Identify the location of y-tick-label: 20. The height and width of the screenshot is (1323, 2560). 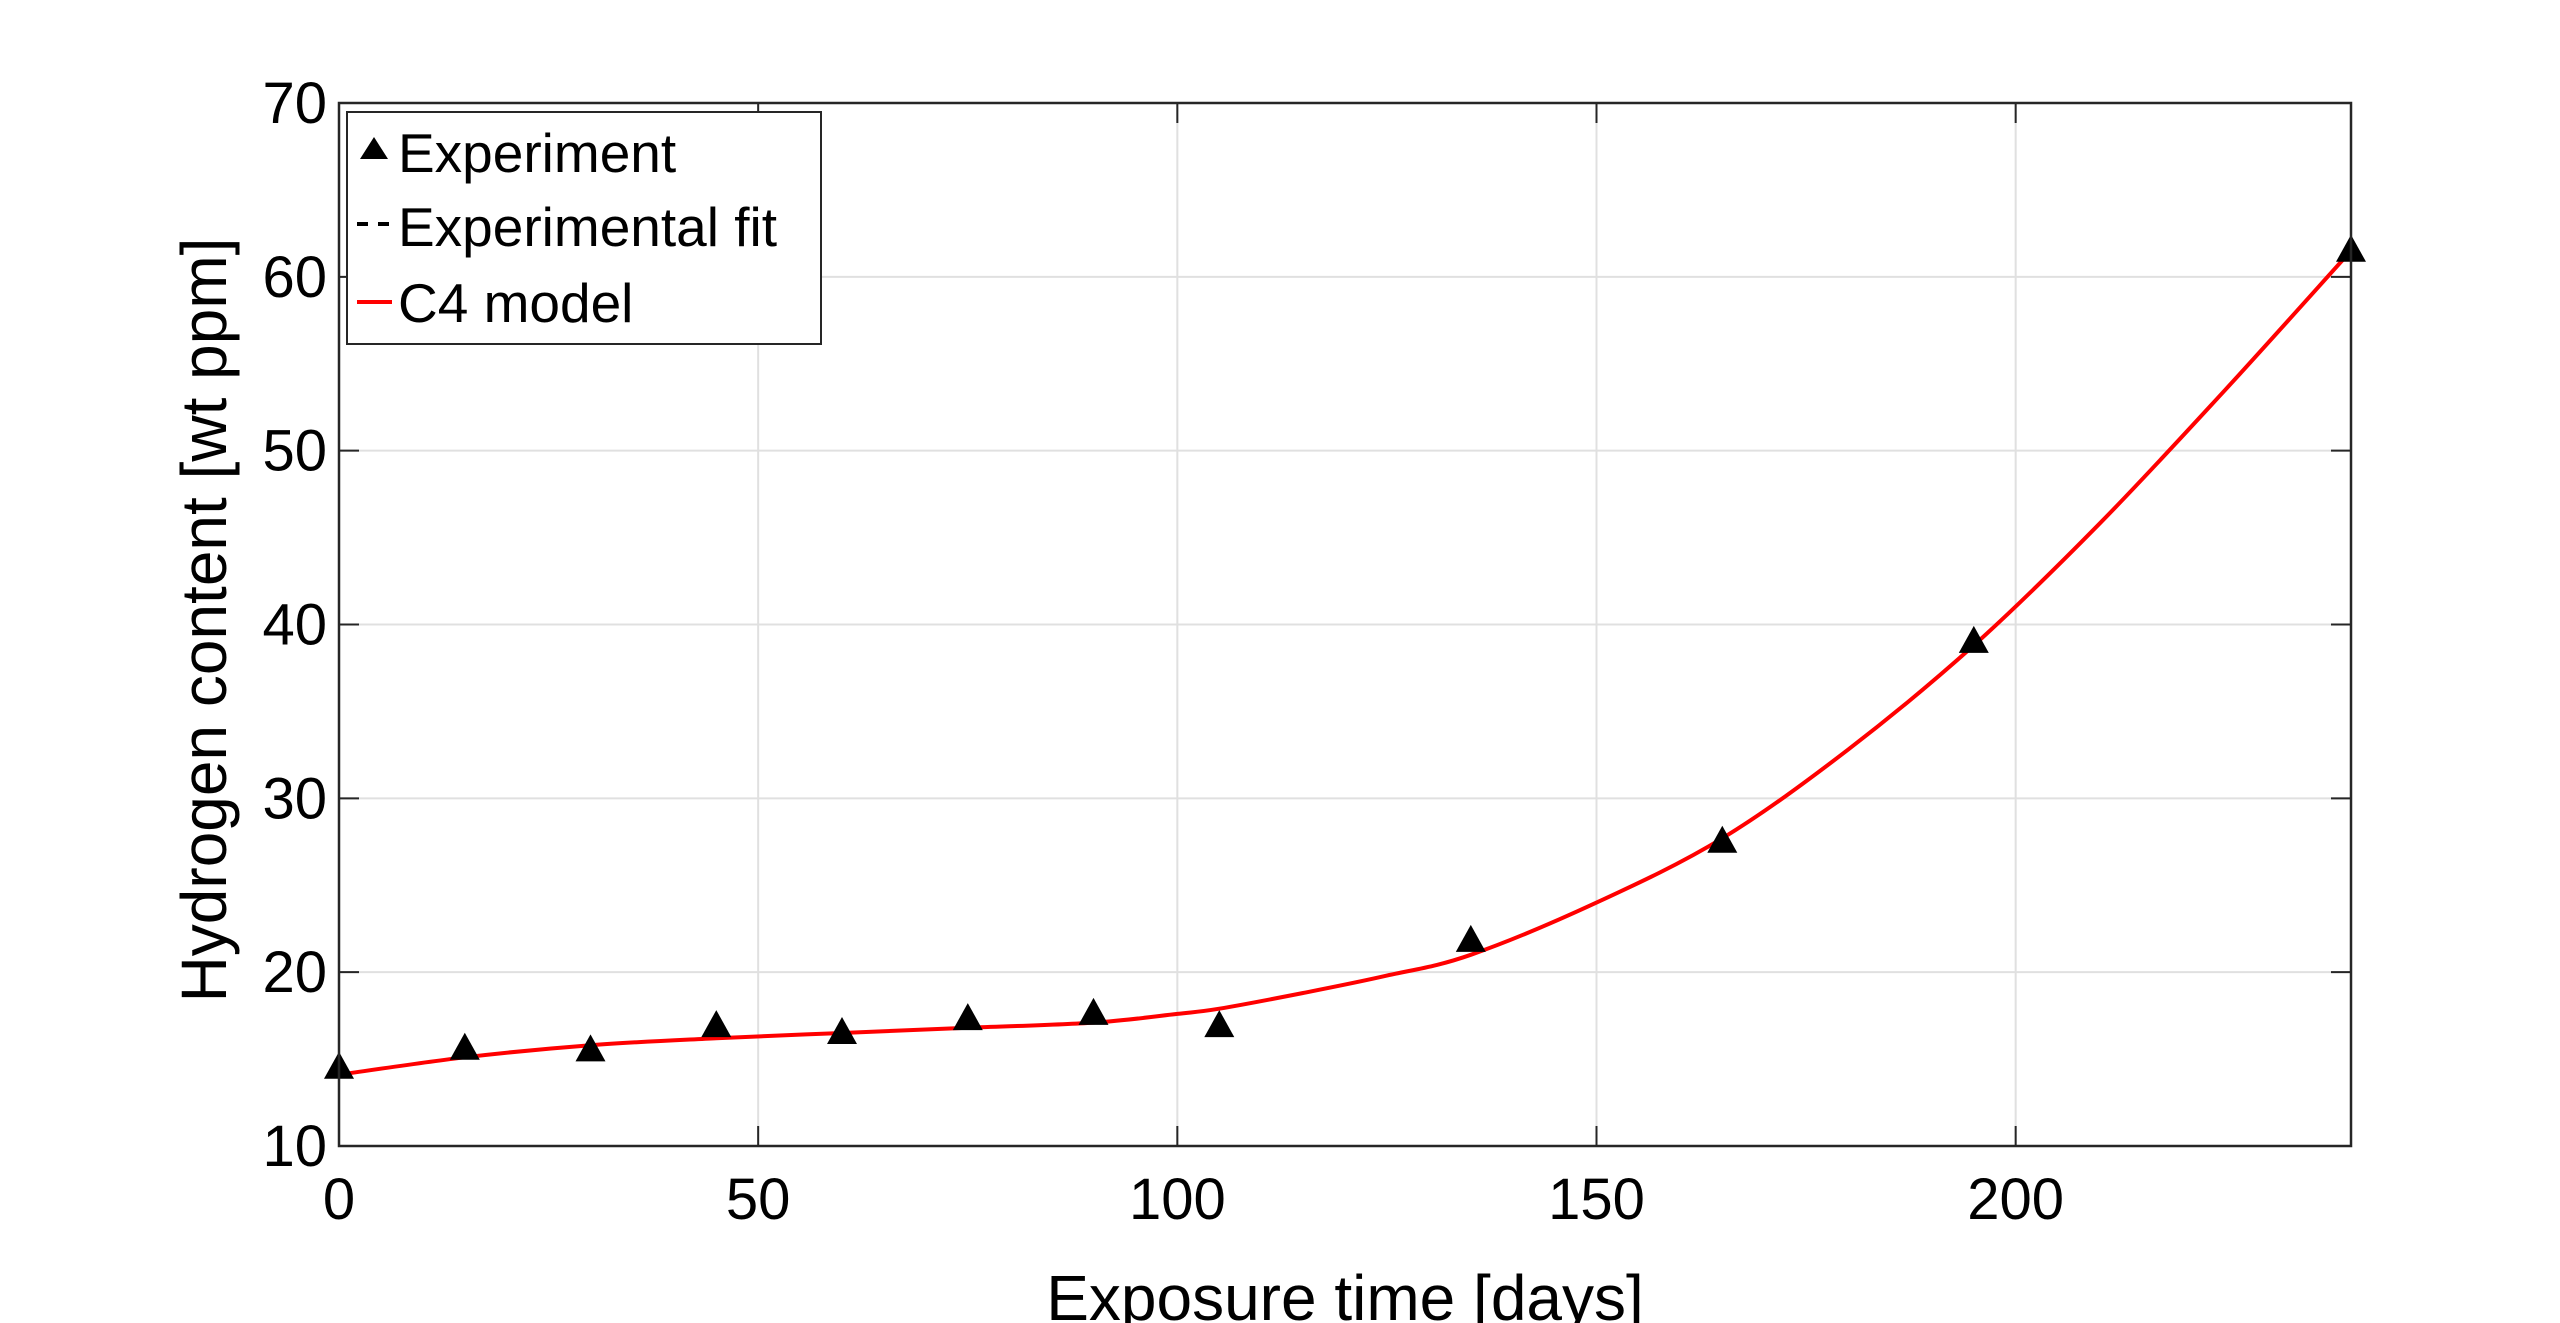
(294, 972).